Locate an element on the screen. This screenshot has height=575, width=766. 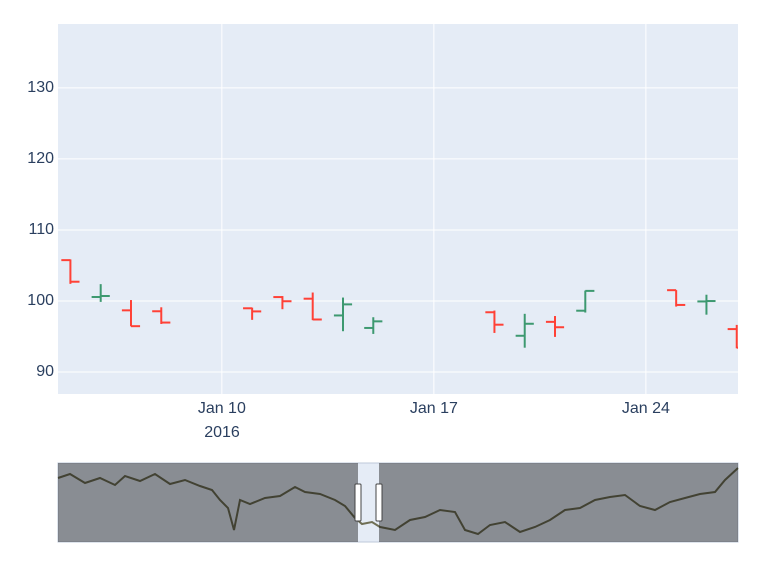
x-tick-label: Jan 10 is located at coordinates (222, 408).